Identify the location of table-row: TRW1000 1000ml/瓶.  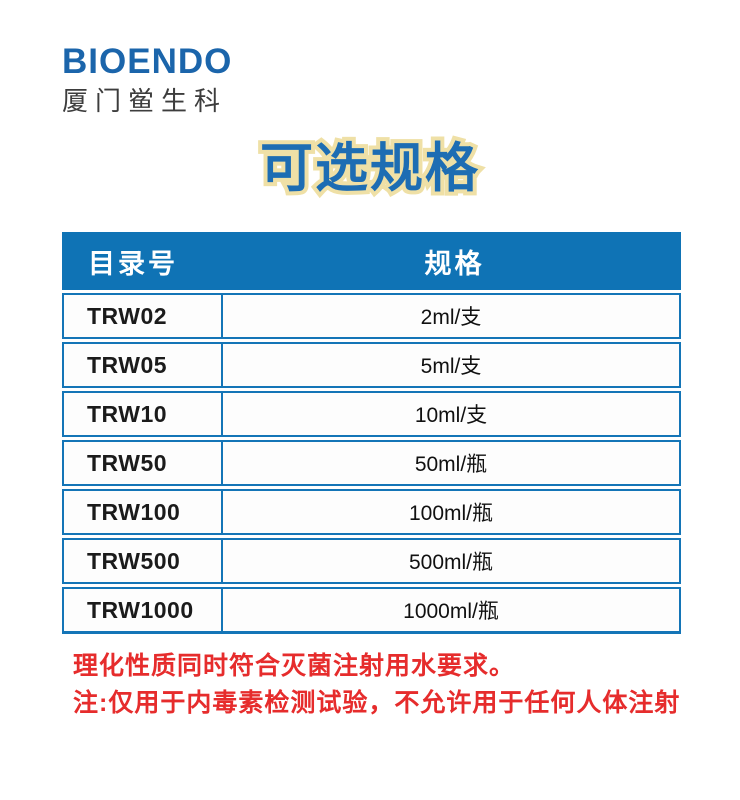
(371, 610).